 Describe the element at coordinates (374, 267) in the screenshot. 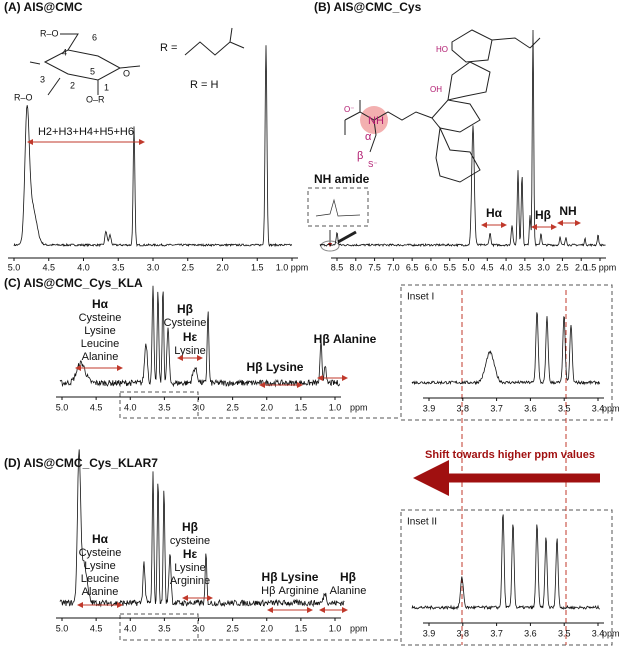

I see `tick-label: 7.5` at that location.